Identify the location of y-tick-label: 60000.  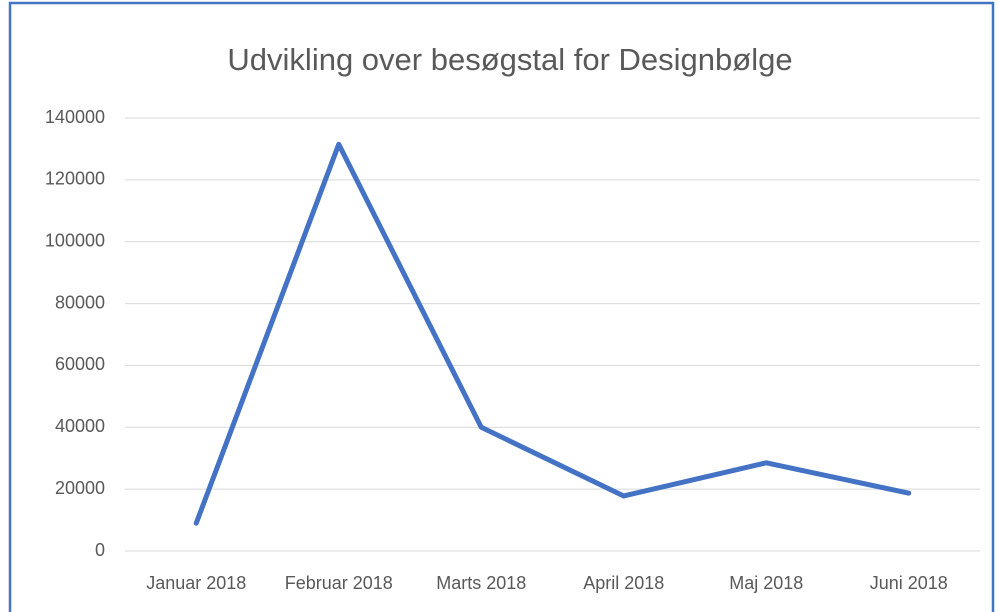
(80, 364).